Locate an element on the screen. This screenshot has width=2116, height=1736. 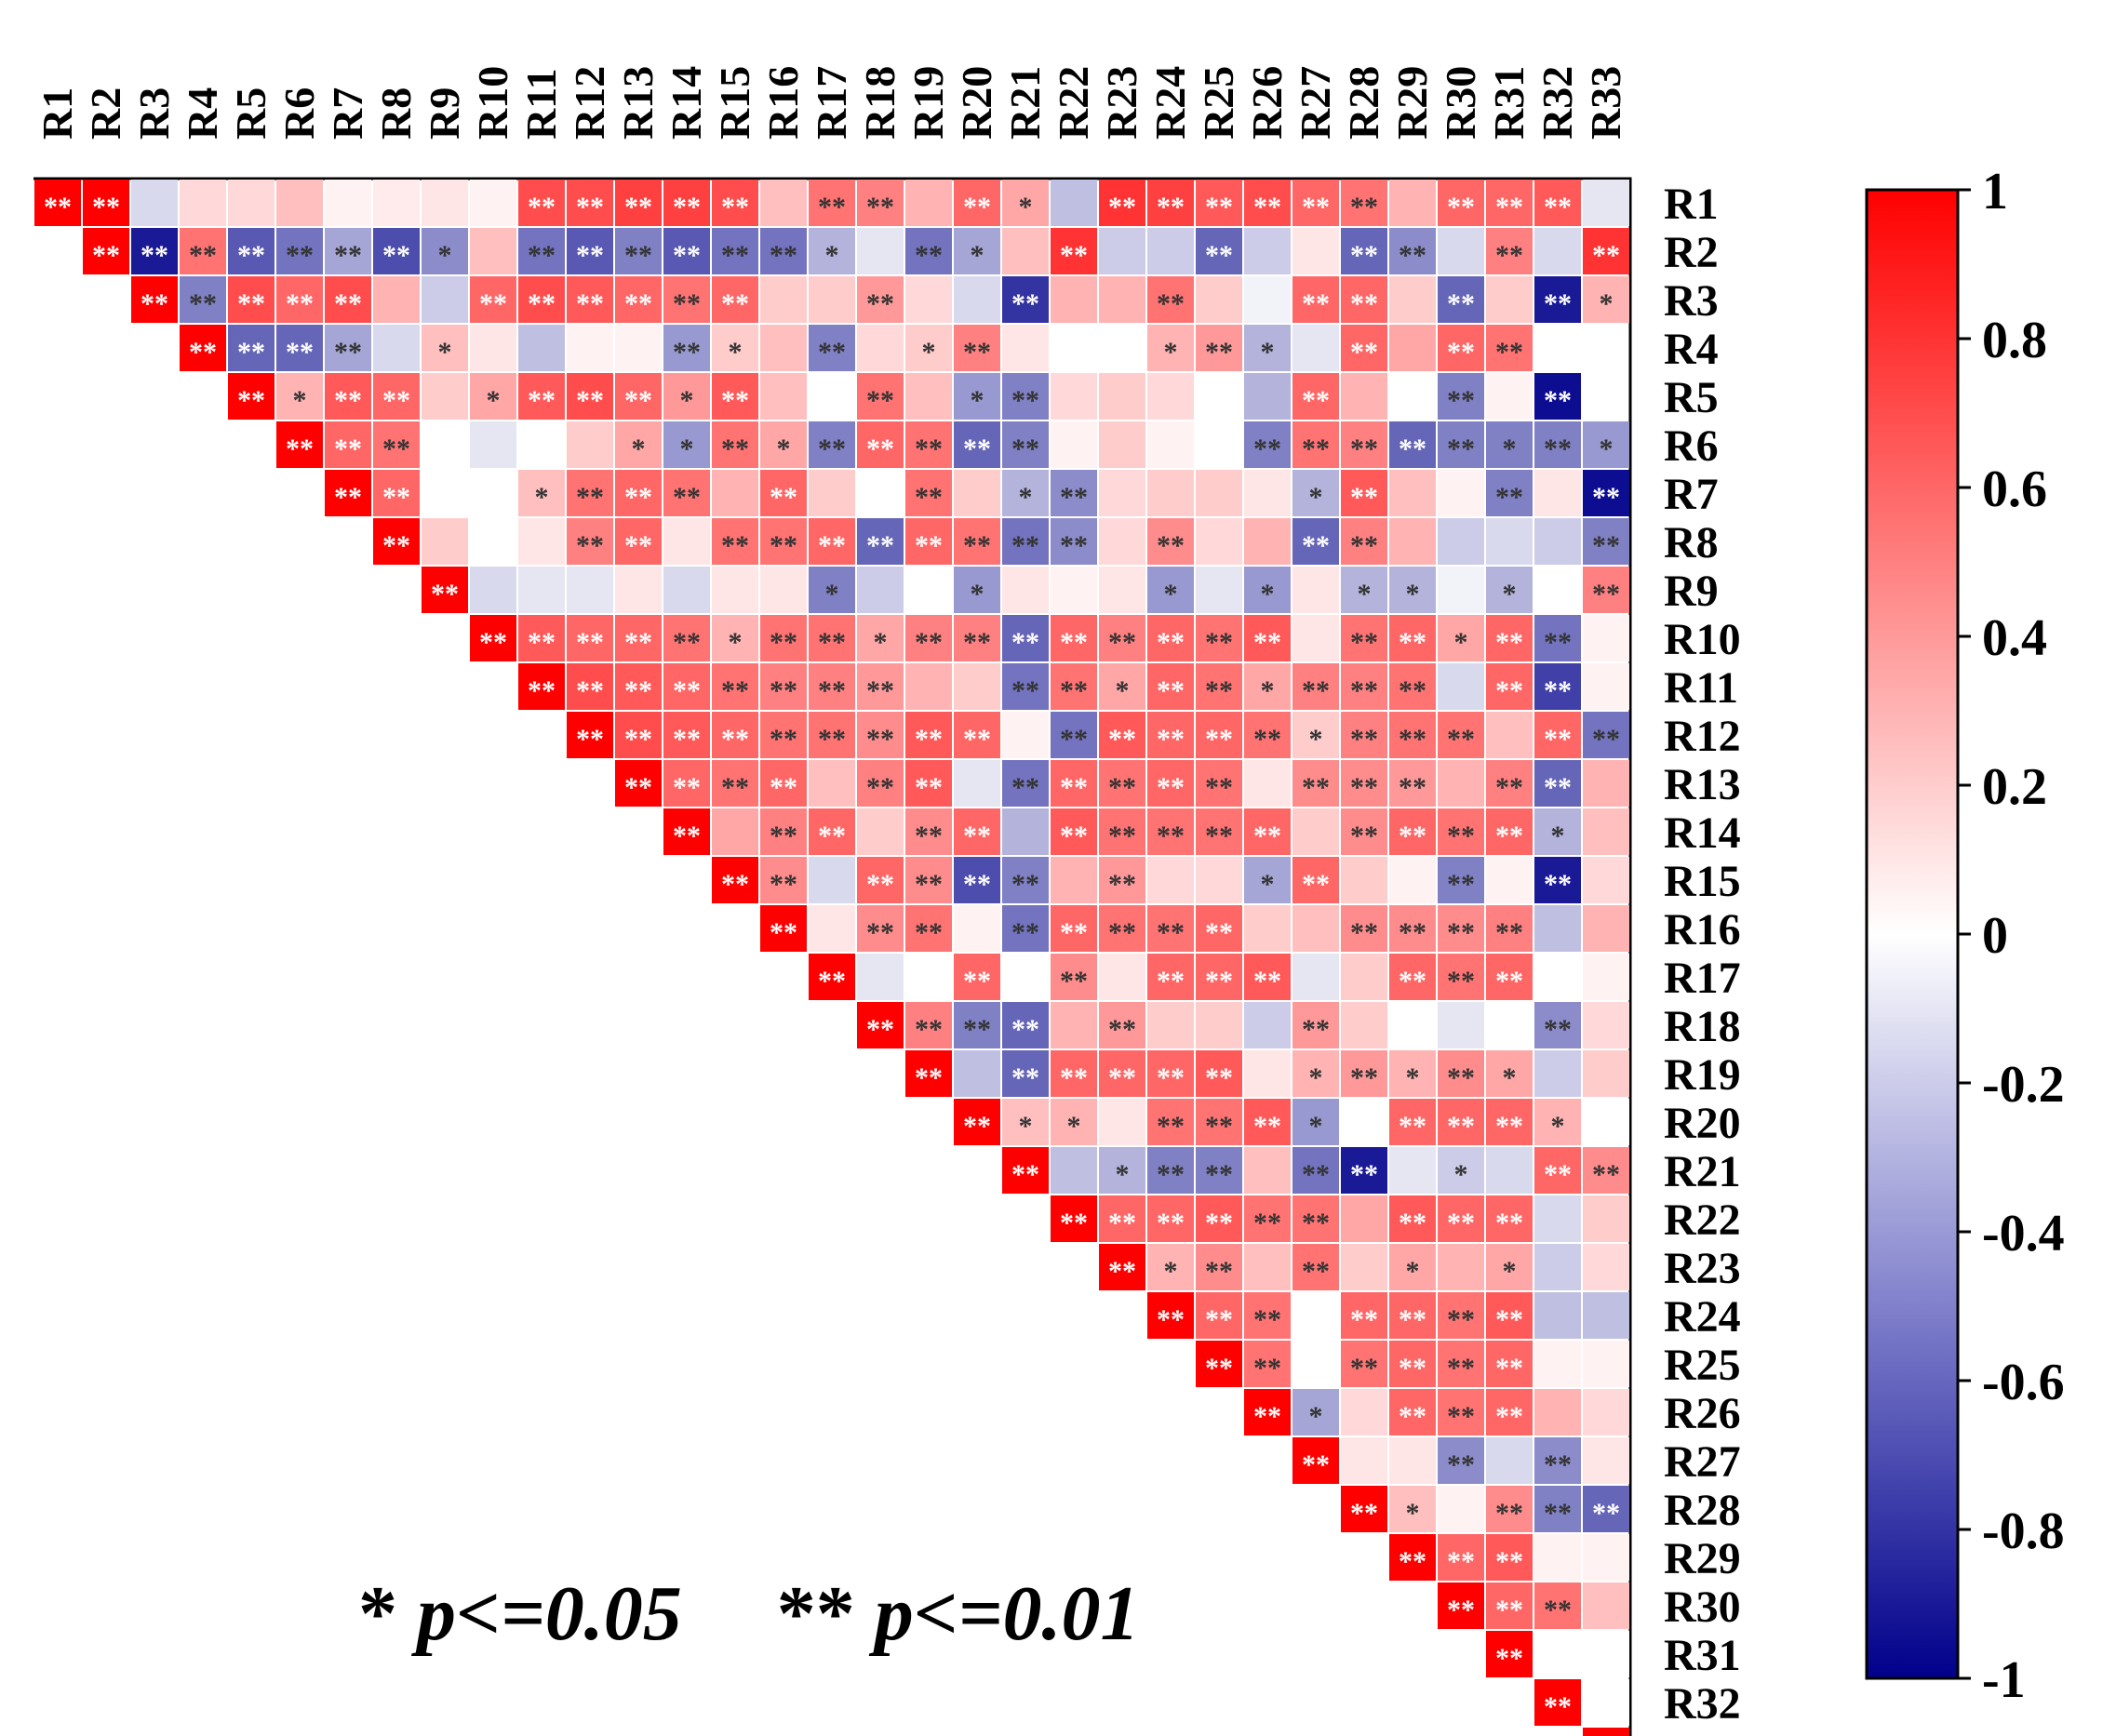
cell-R12-R12 is located at coordinates (590, 735).